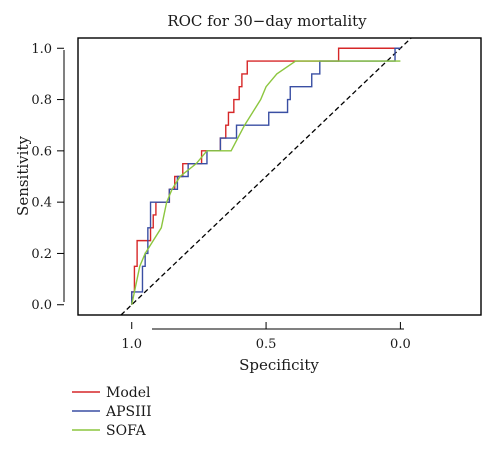  I want to click on x-axis-ticks: 1.0 0.5 0.0, so click(266, 337).